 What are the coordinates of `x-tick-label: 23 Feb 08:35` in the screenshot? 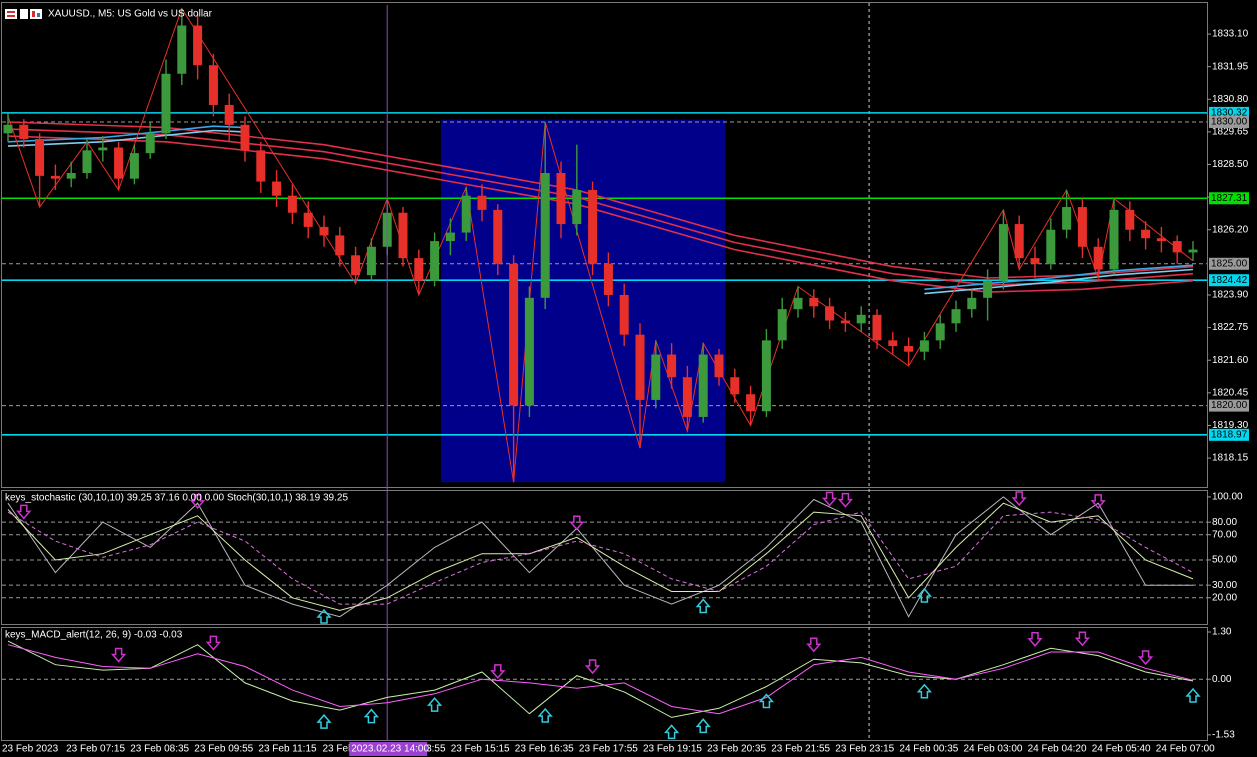 It's located at (159, 749).